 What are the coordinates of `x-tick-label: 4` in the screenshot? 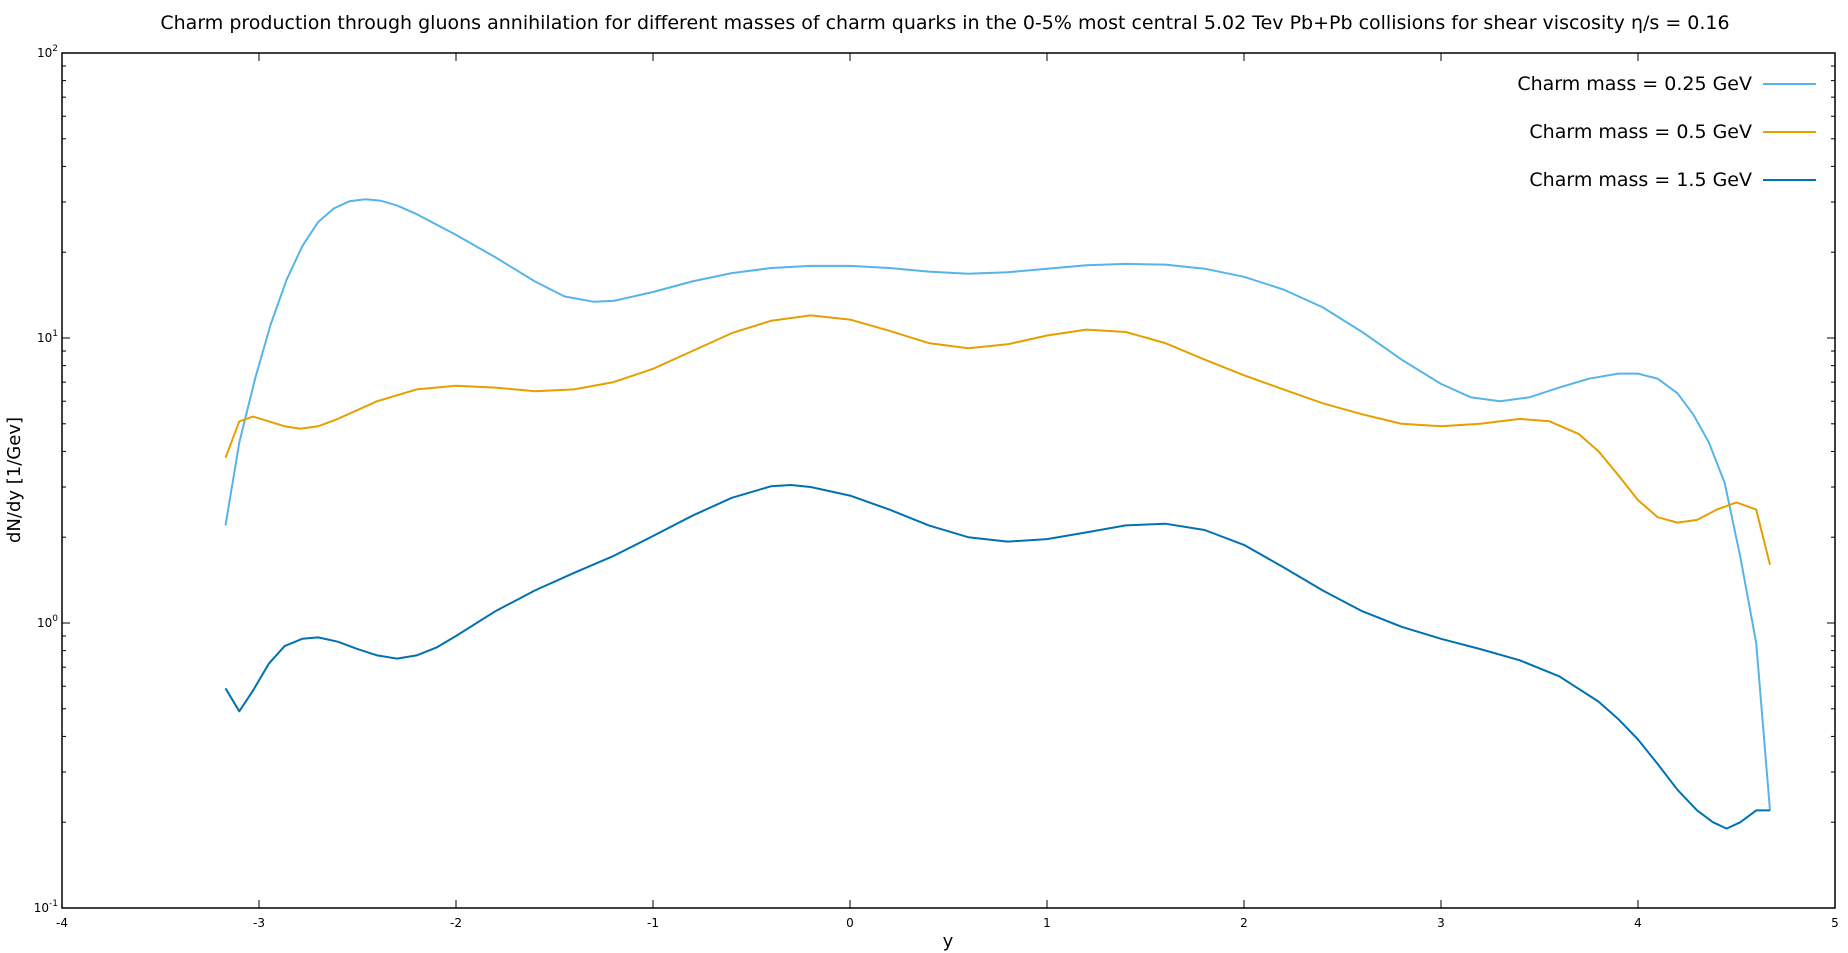 It's located at (1638, 923).